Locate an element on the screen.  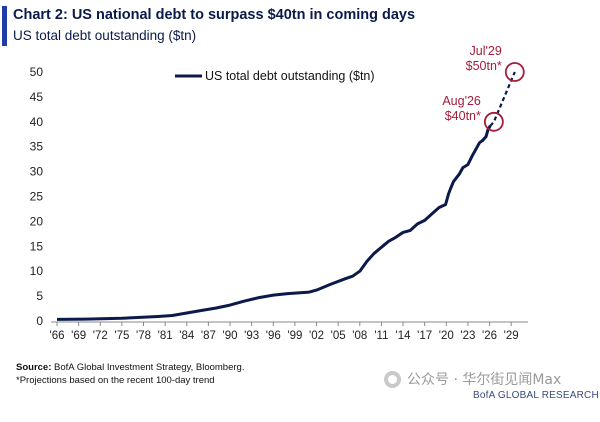
chart-subtitle: US total debt outstanding ($tn) is located at coordinates (105, 35).